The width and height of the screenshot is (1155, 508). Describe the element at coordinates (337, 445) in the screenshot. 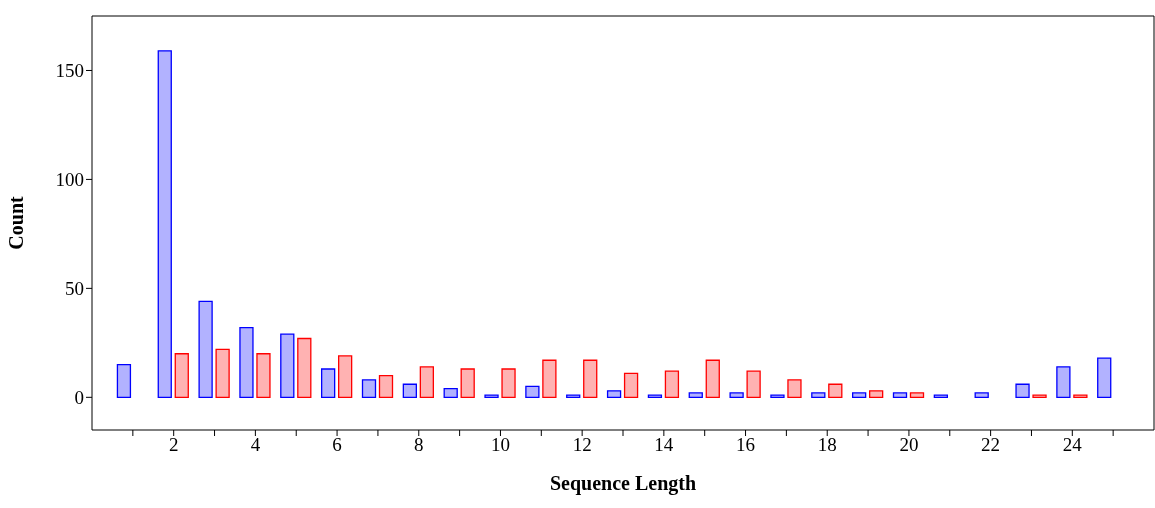

I see `x-tick-label: 6` at that location.